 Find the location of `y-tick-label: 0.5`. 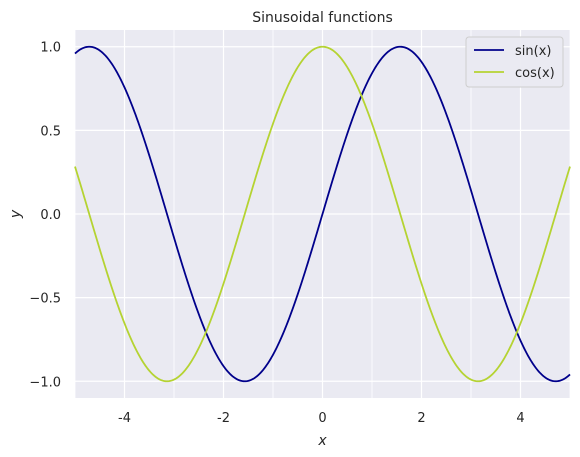

y-tick-label: 0.5 is located at coordinates (50, 131).